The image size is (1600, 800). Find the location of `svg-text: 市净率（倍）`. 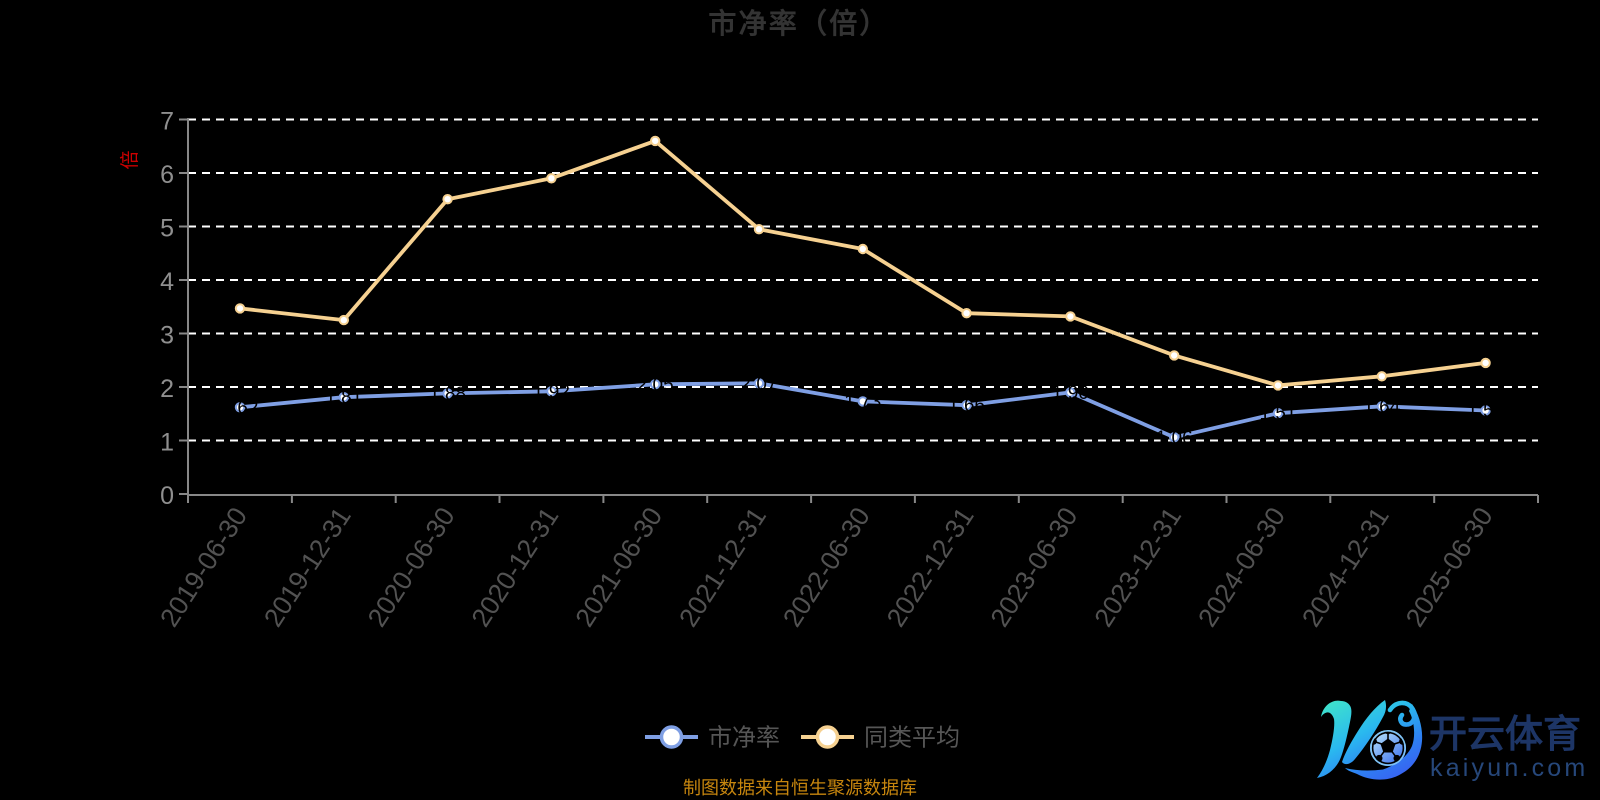

svg-text: 市净率（倍） is located at coordinates (798, 23).